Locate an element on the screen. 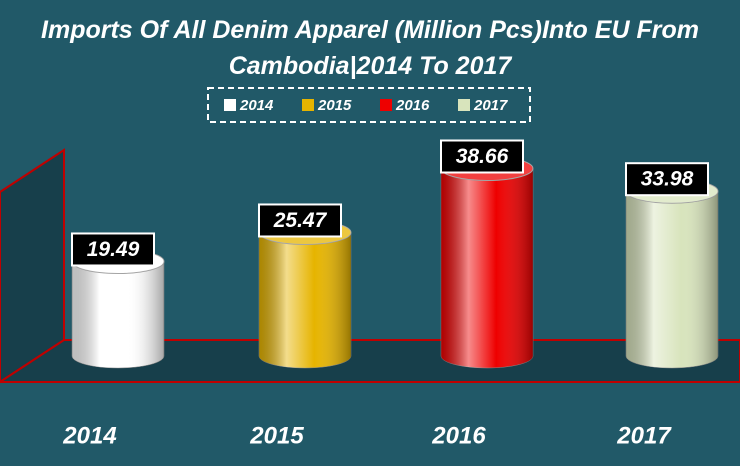 The width and height of the screenshot is (740, 466). value-label: 33.98 is located at coordinates (667, 179).